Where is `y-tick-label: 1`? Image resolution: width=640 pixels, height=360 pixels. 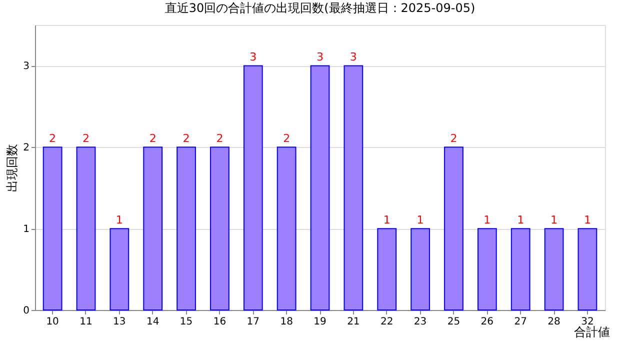 y-tick-label: 1 is located at coordinates (26, 230).